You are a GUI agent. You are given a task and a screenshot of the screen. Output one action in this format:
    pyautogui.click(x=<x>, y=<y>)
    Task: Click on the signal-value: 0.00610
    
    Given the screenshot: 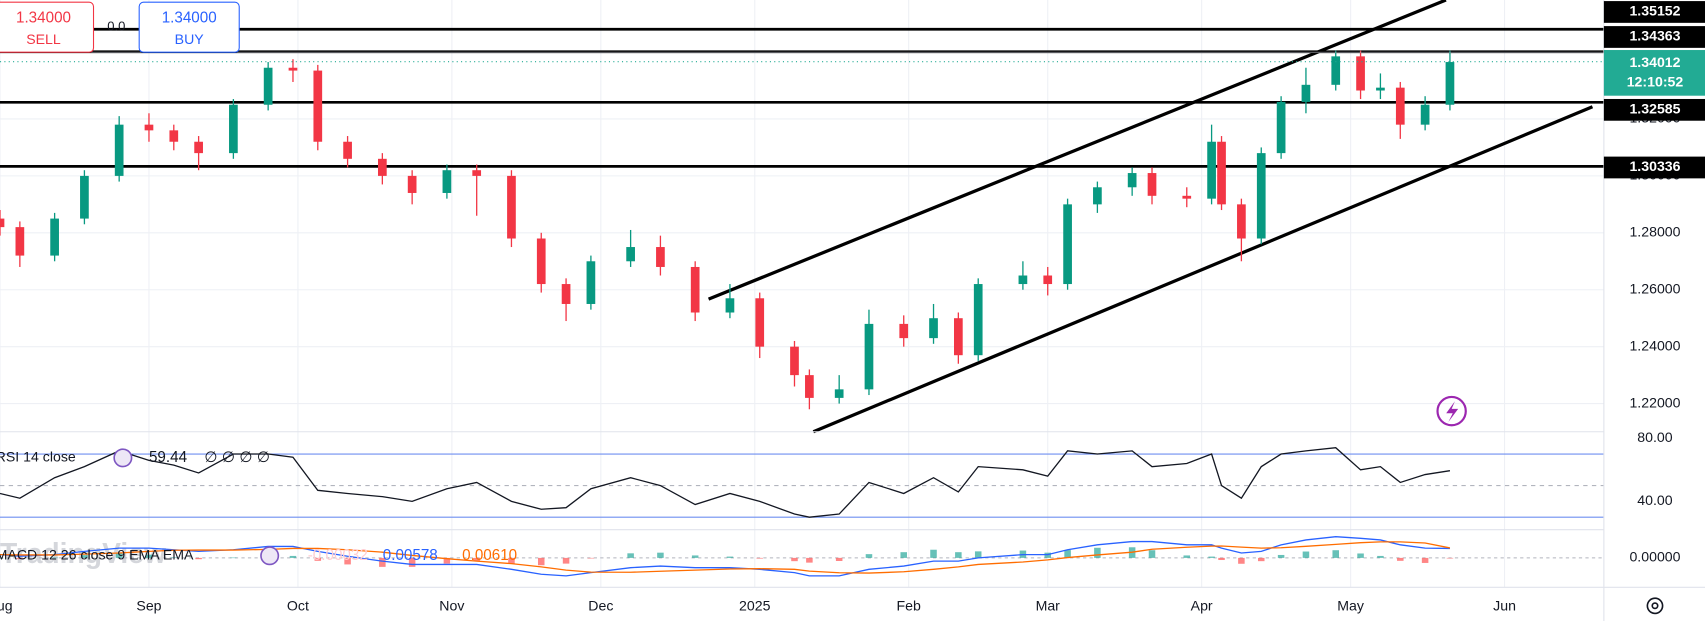 What is the action you would take?
    pyautogui.click(x=489, y=555)
    